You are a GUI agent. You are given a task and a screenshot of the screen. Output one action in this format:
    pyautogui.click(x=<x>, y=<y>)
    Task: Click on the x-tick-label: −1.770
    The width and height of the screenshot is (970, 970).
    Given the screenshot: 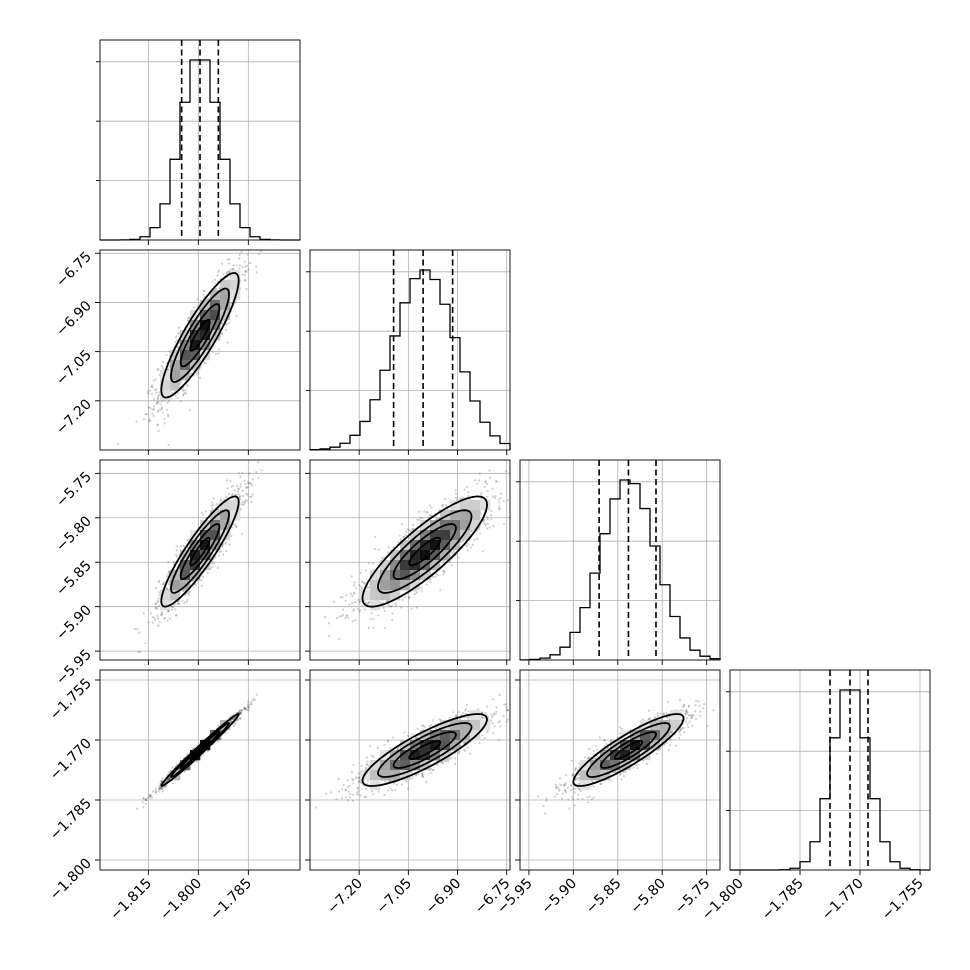 What is the action you would take?
    pyautogui.click(x=843, y=900)
    